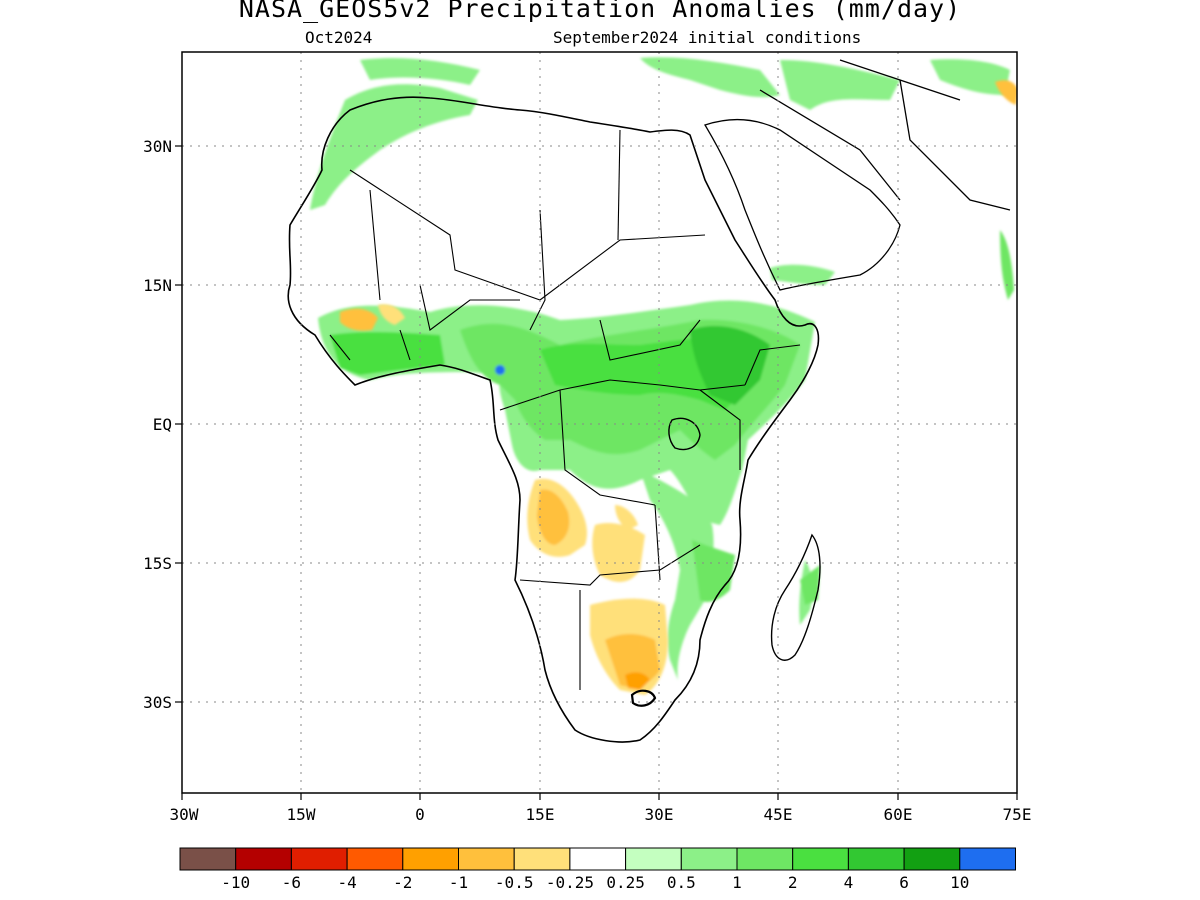 The height and width of the screenshot is (900, 1200). What do you see at coordinates (795, 597) in the screenshot?
I see `madagascar-outline` at bounding box center [795, 597].